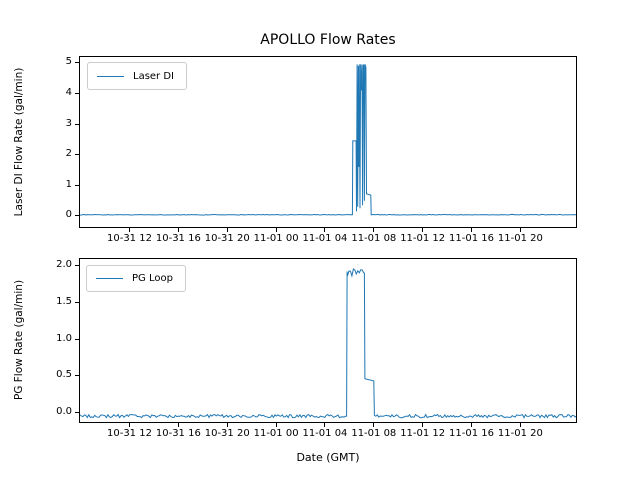 The image size is (640, 480). I want to click on legend-laser-di: Laser DI, so click(137, 76).